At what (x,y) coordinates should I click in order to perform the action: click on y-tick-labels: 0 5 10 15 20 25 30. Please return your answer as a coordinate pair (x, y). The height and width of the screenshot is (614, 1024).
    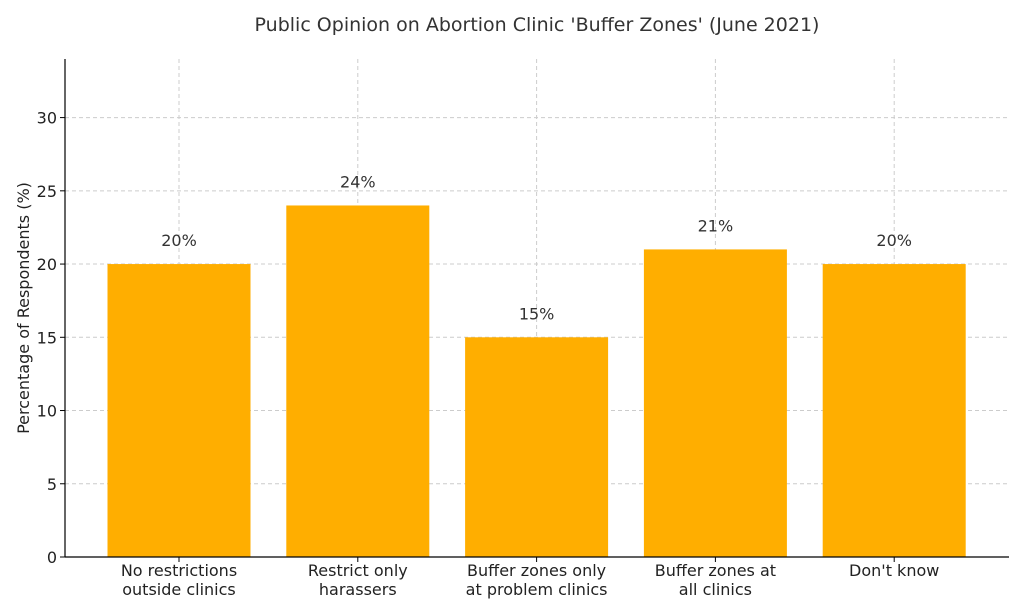
    Looking at the image, I should click on (47, 338).